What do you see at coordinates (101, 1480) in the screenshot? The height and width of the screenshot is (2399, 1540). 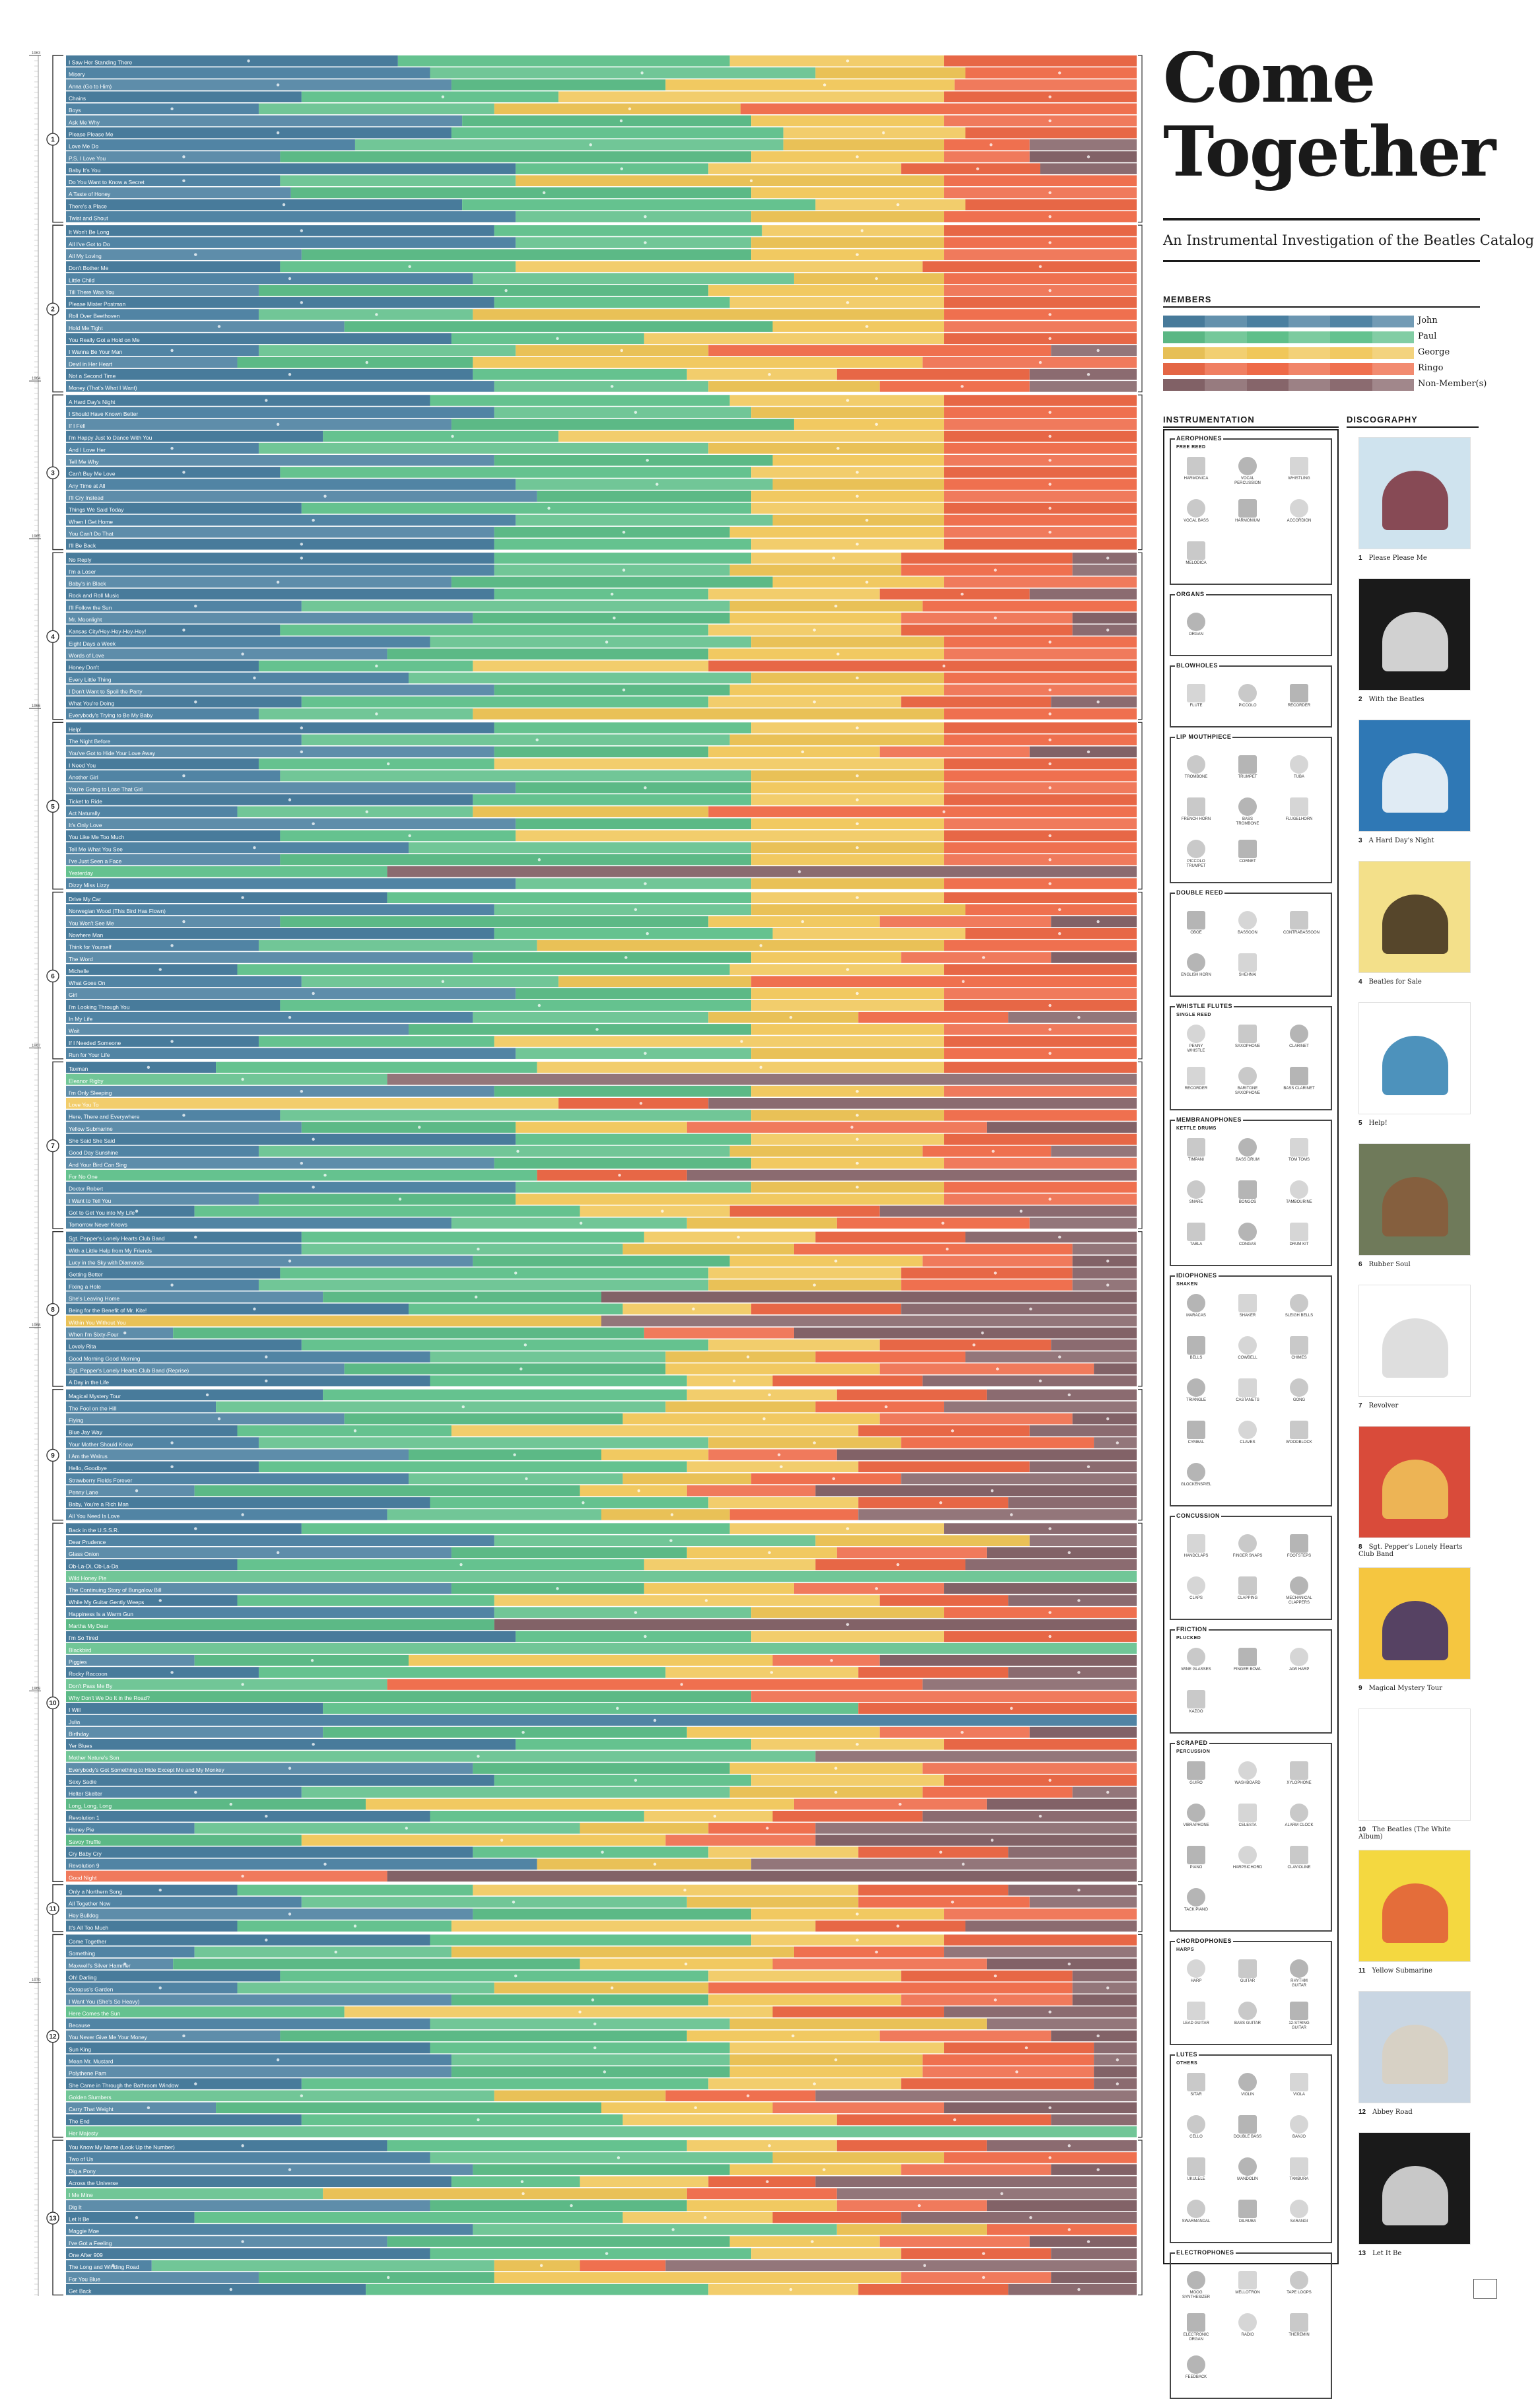 I see `song-label: Strawberry Fields Forever` at bounding box center [101, 1480].